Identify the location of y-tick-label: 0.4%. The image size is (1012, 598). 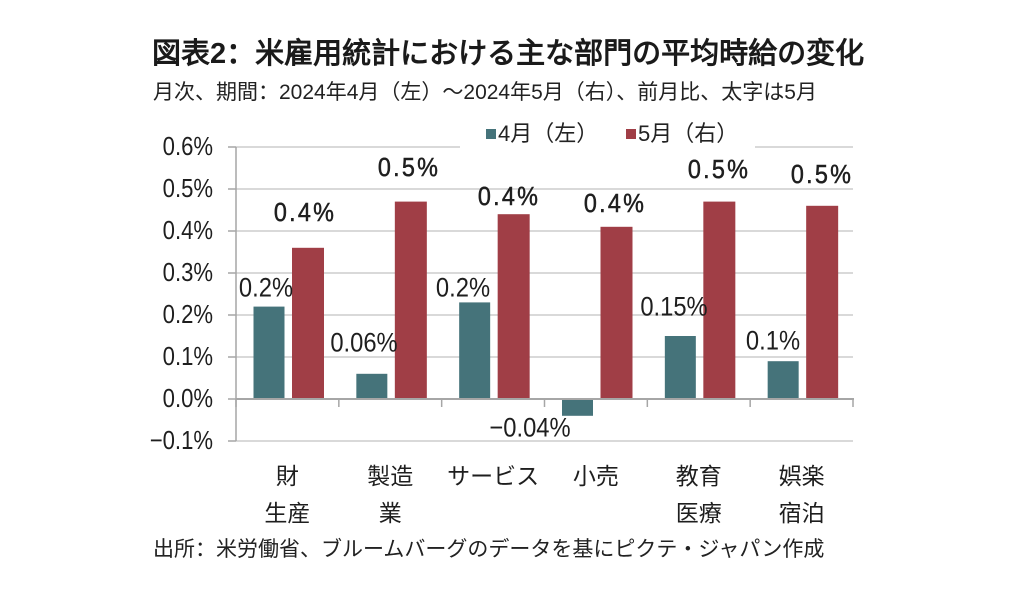
(188, 230).